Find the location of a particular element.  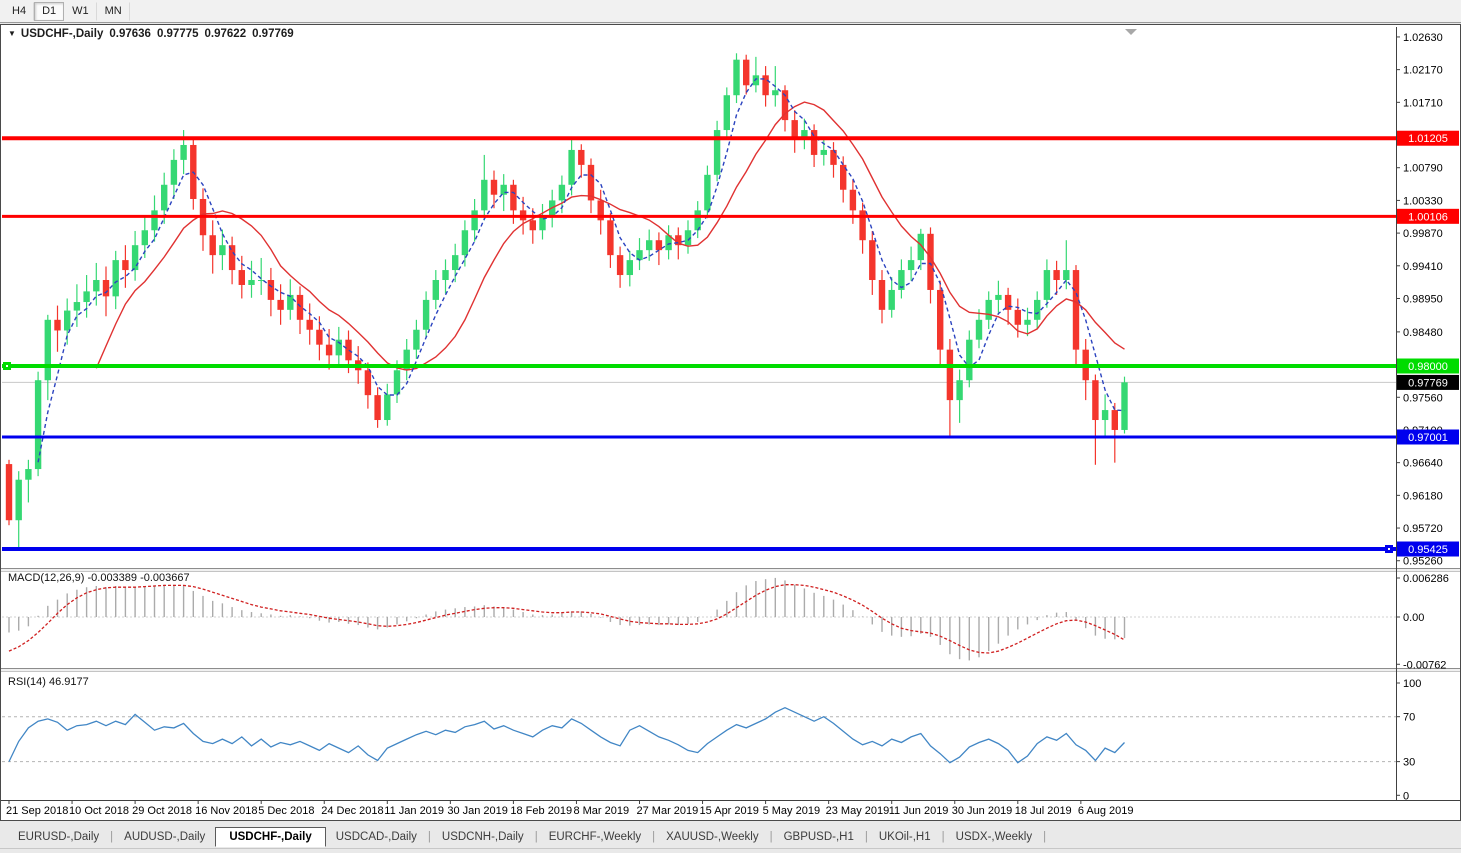

svg-text: 1.02170 is located at coordinates (1423, 71).